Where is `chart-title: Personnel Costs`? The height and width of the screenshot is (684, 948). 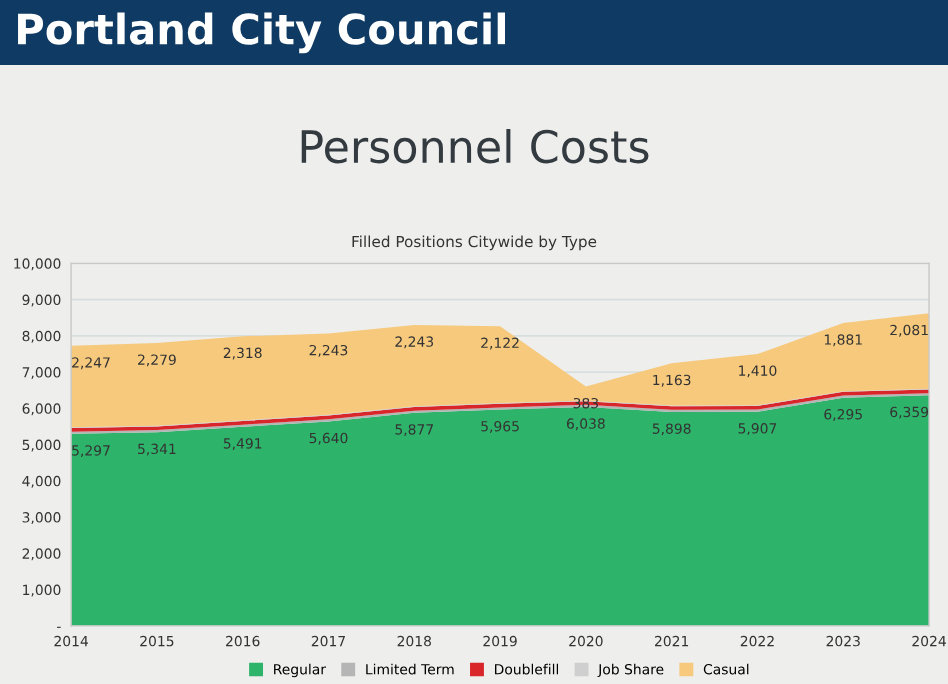 chart-title: Personnel Costs is located at coordinates (475, 146).